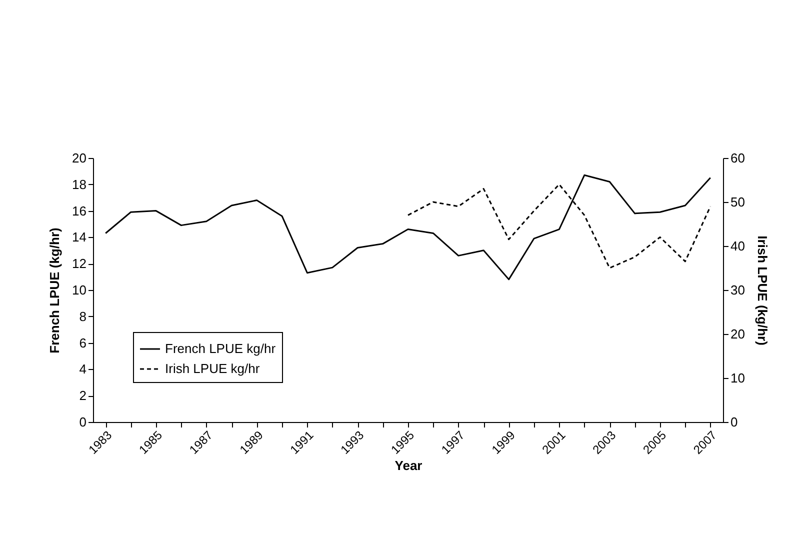 Image resolution: width=806 pixels, height=534 pixels. What do you see at coordinates (220, 348) in the screenshot?
I see `legend-label: French LPUE kg/hr` at bounding box center [220, 348].